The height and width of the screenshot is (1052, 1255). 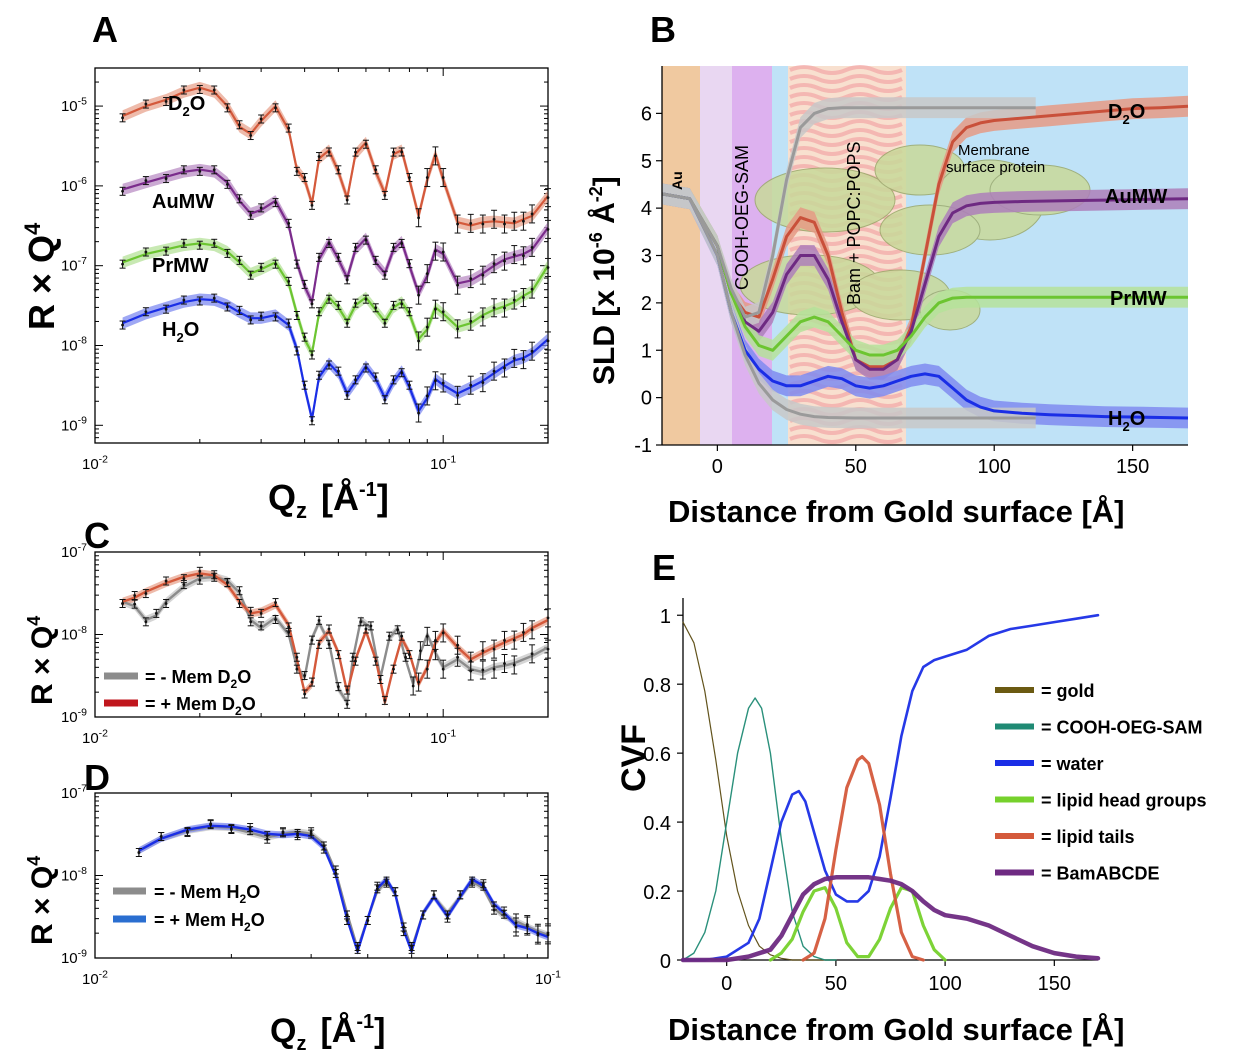 I want to click on chart-a-ticks: 10-2 10⁻¹ 10⁻⁹ 10⁻⁸ 10⁻⁷ 10⁻⁶ 10⁻⁵, so click(x=305, y=270).